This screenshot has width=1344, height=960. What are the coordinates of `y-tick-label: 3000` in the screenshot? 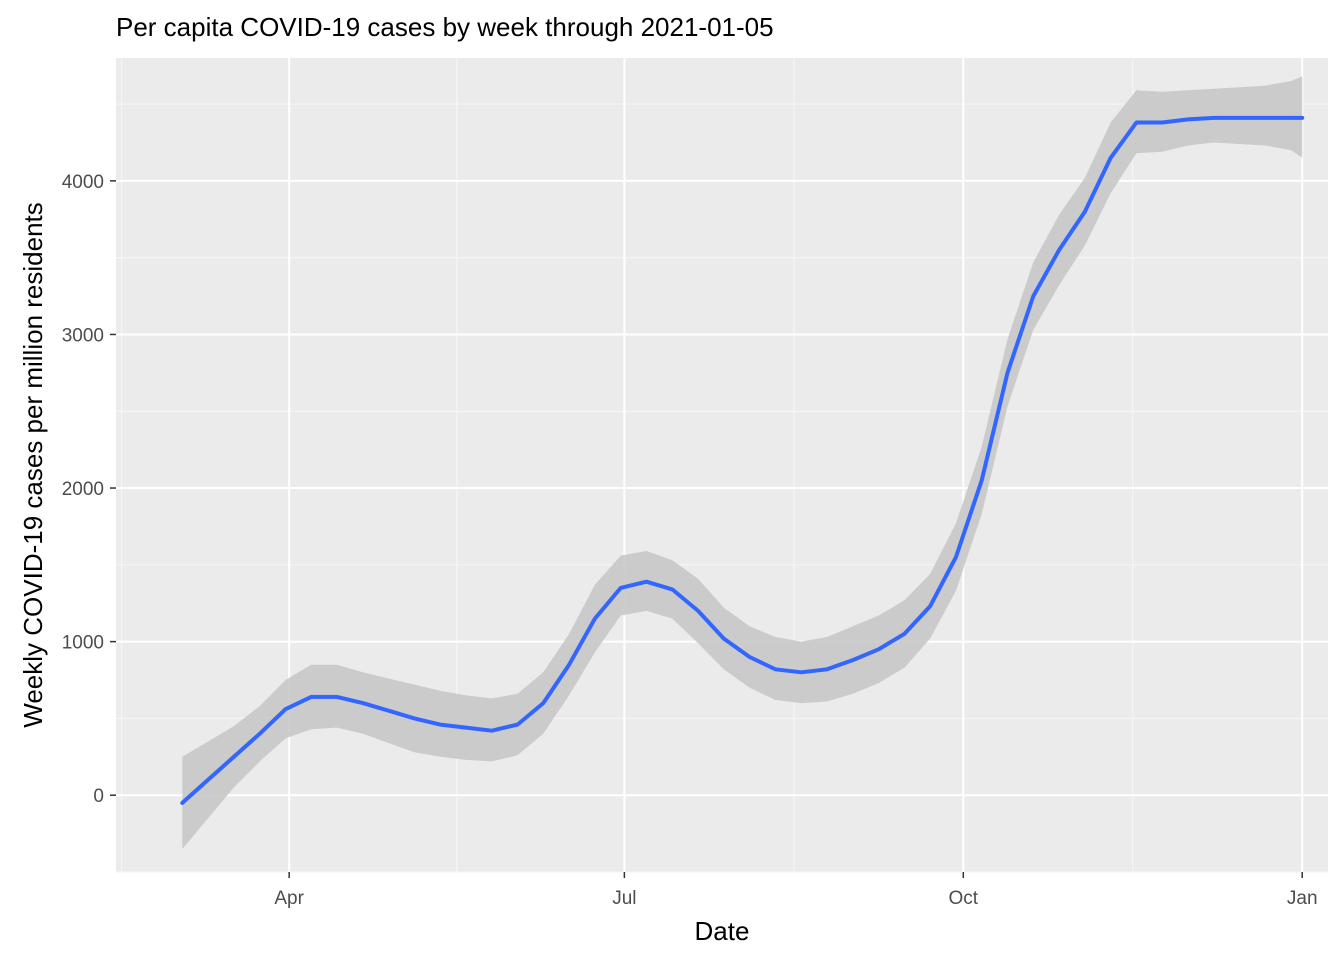 It's located at (83, 335).